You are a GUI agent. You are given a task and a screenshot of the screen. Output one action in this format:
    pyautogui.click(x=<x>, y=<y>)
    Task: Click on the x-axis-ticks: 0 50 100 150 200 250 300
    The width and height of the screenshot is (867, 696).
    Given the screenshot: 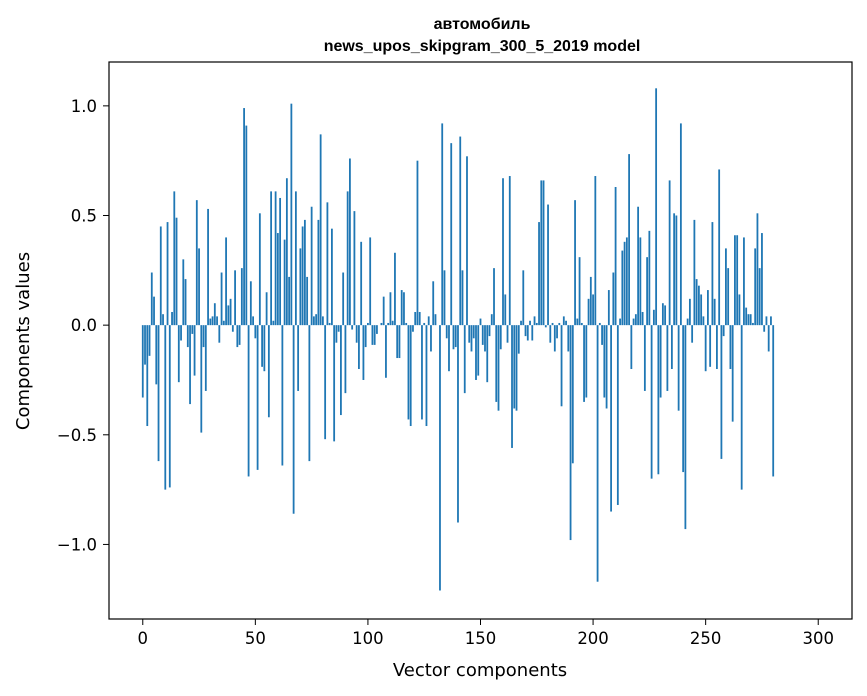 What is the action you would take?
    pyautogui.click(x=486, y=633)
    